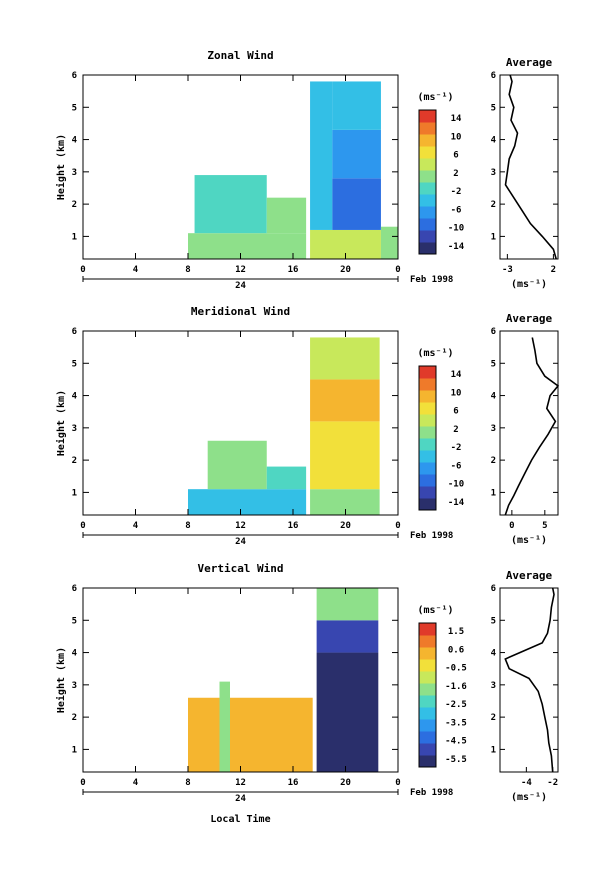  What do you see at coordinates (74, 205) in the screenshot?
I see `y-tick-label: 2` at bounding box center [74, 205].